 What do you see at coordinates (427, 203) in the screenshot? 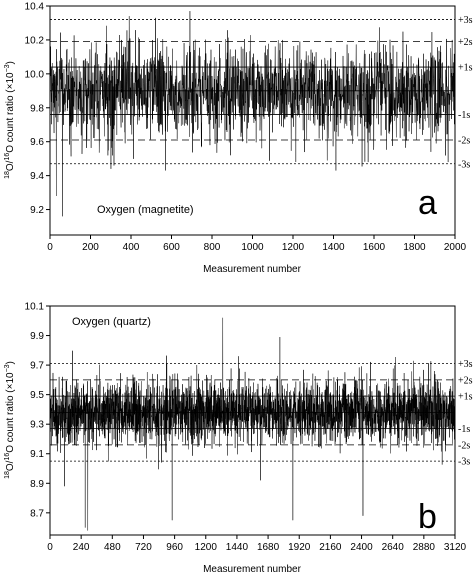
I see `panel-a-label: a` at bounding box center [427, 203].